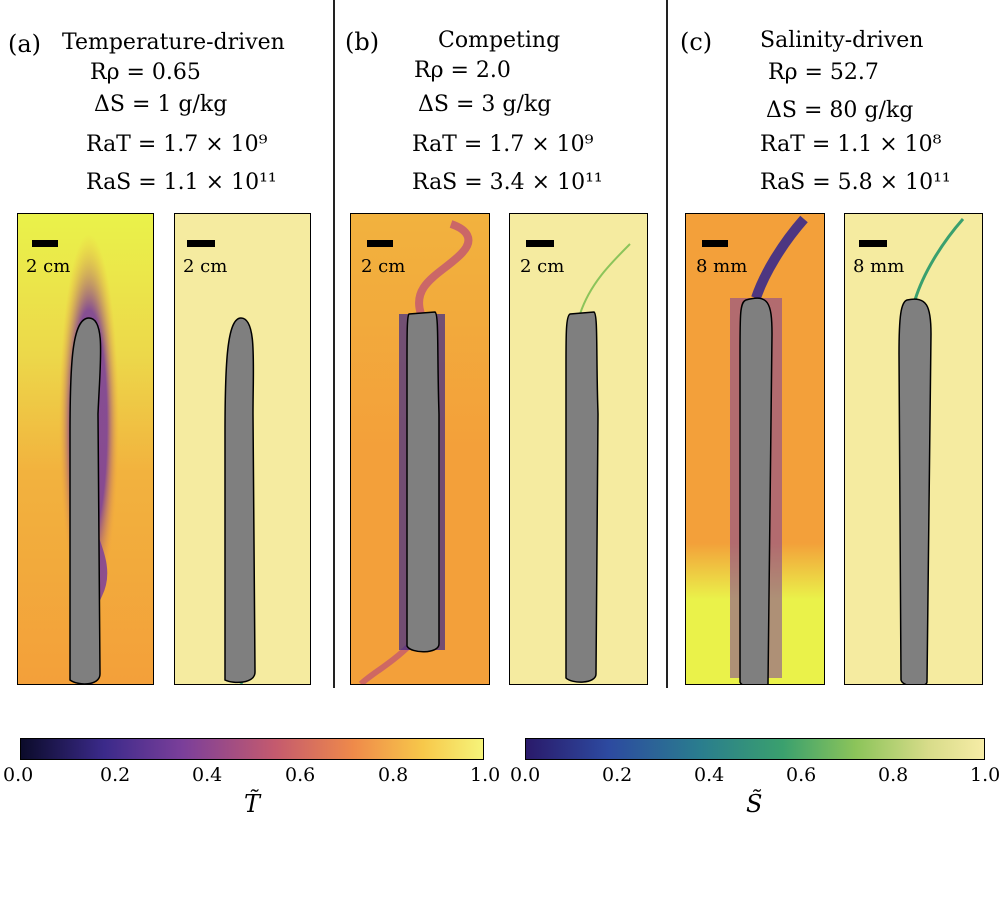 Image resolution: width=1004 pixels, height=908 pixels. Describe the element at coordinates (18, 775) in the screenshot. I see `temperature-tick-0: 0.0` at that location.